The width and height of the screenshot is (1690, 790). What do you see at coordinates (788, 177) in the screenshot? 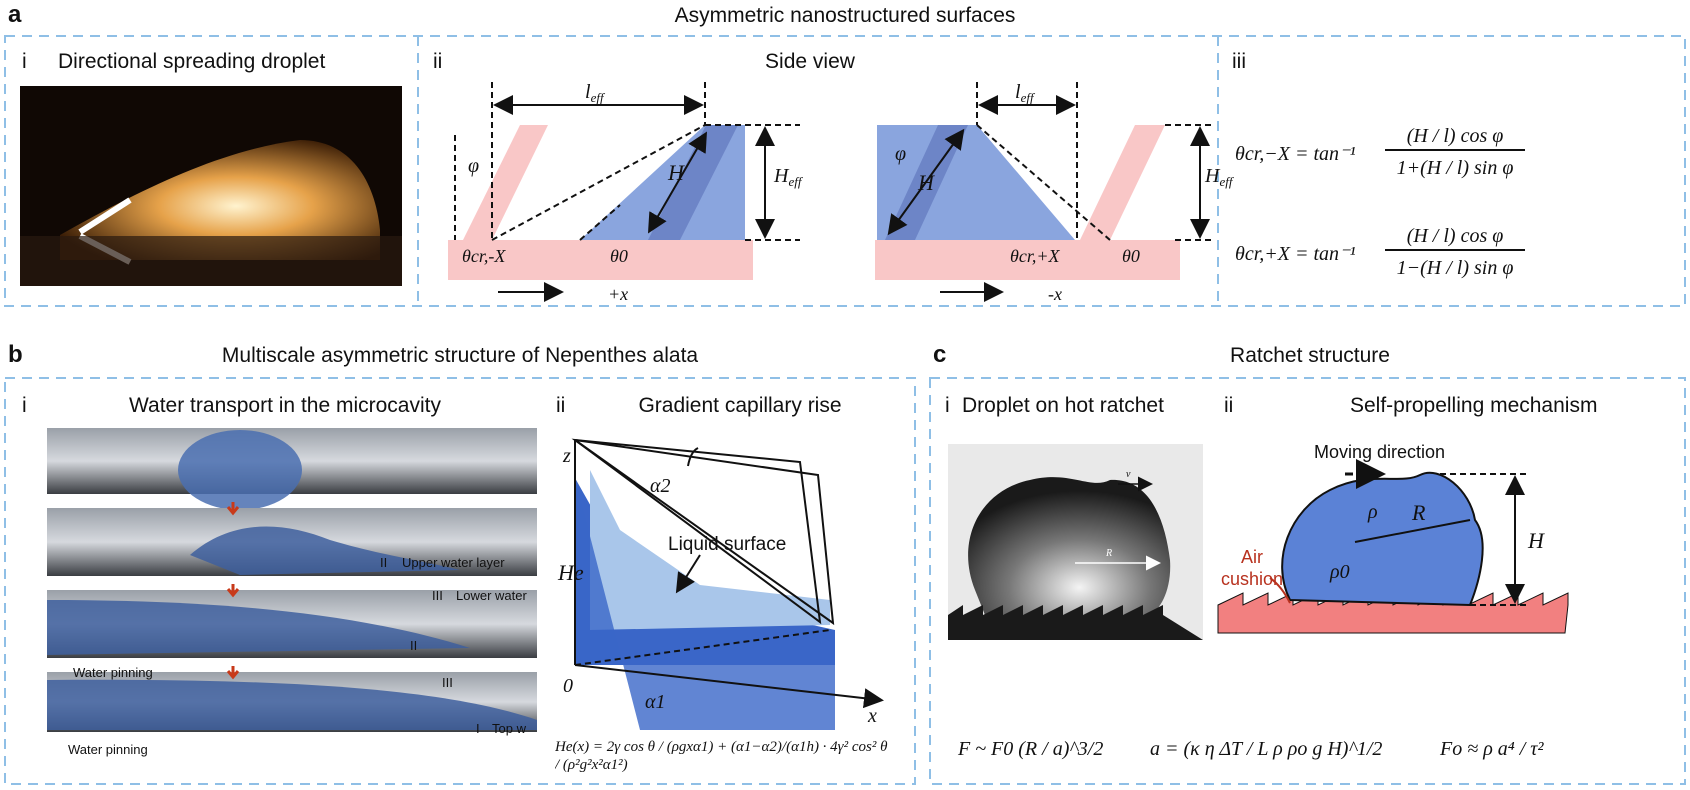
I see `heff-label: Heff` at bounding box center [788, 177].